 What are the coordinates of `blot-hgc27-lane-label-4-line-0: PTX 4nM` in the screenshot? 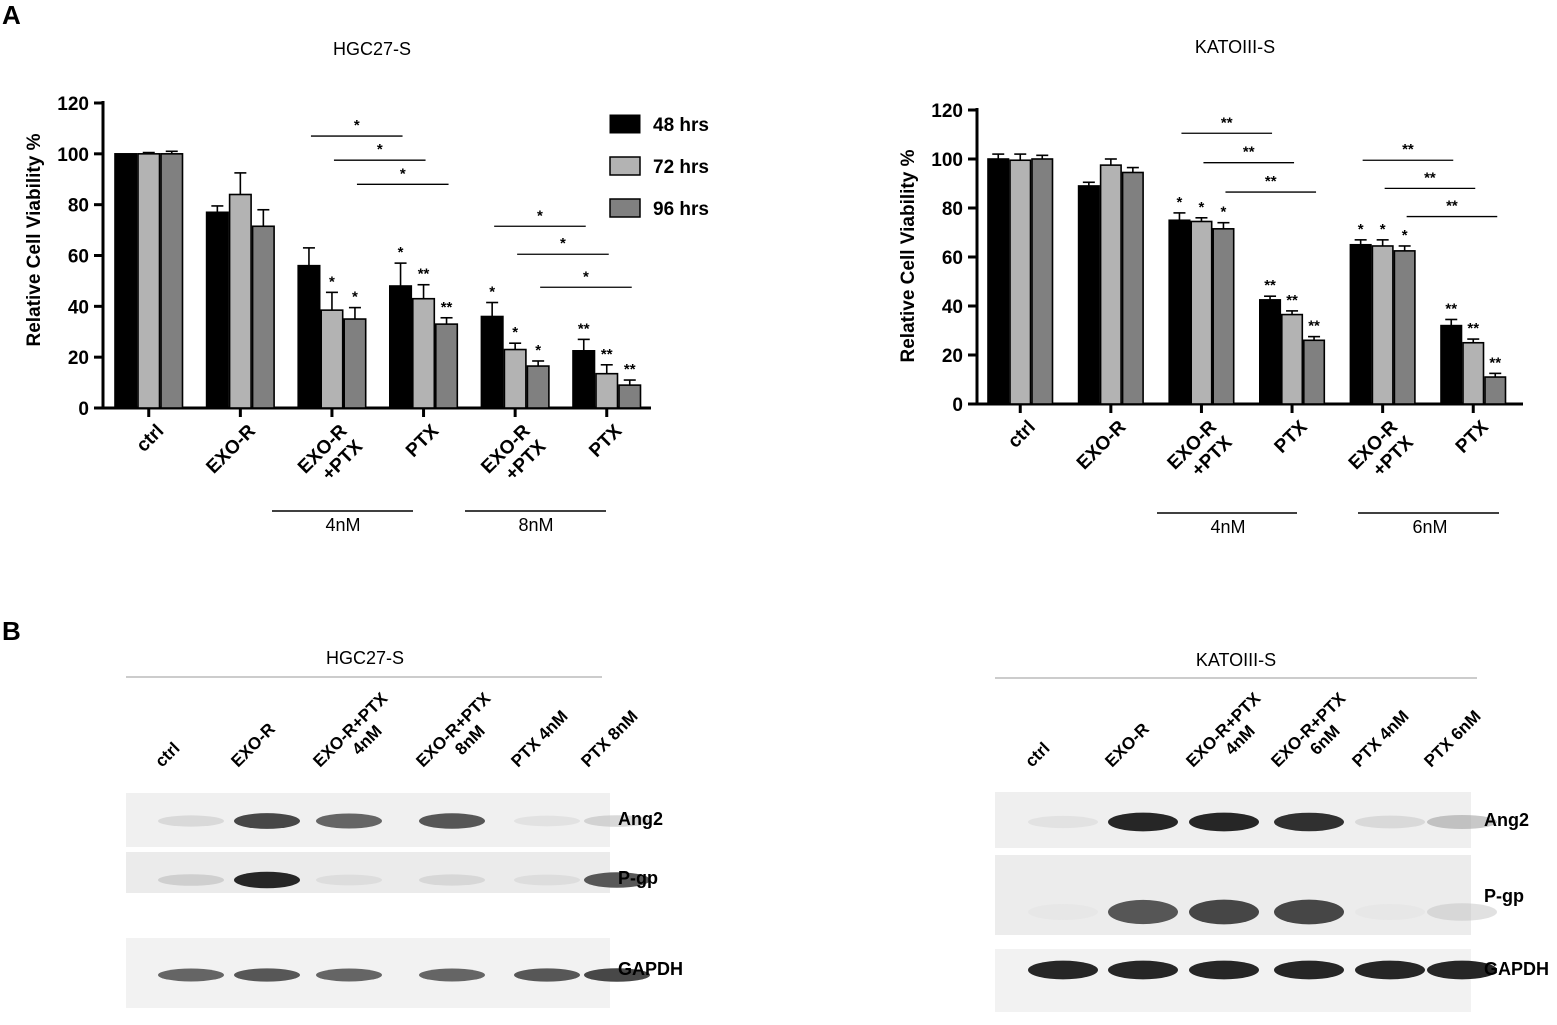 It's located at (539, 739).